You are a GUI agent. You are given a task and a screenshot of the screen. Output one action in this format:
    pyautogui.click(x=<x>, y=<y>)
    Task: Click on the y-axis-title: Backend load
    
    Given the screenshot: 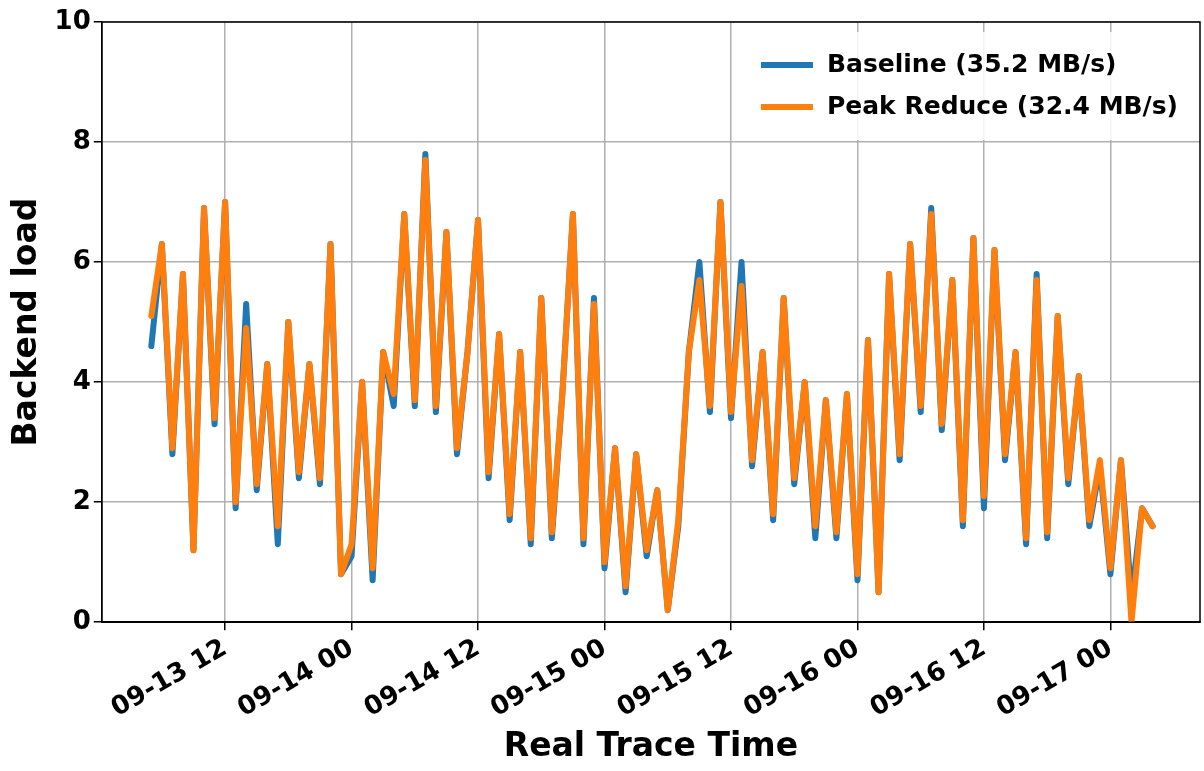 What is the action you would take?
    pyautogui.click(x=25, y=322)
    